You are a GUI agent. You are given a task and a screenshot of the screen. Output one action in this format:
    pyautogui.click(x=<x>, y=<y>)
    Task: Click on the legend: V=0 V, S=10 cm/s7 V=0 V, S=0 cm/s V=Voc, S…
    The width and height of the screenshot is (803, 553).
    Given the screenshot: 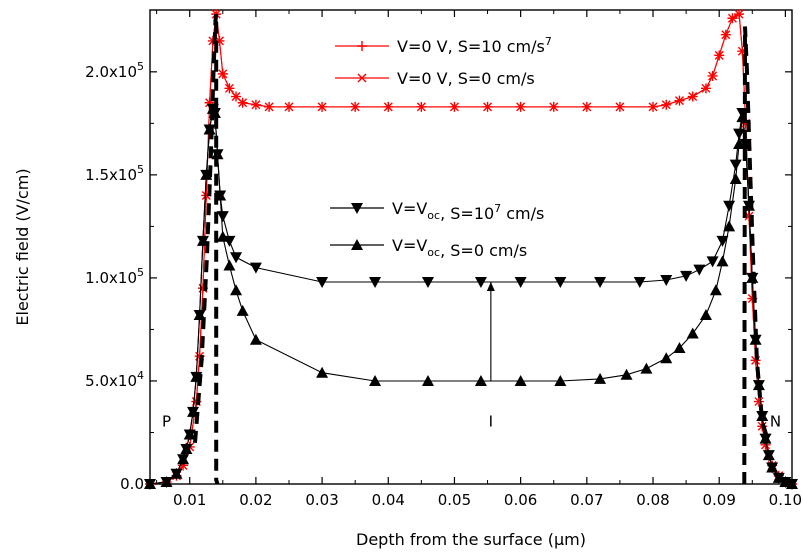 What is the action you would take?
    pyautogui.click(x=441, y=147)
    